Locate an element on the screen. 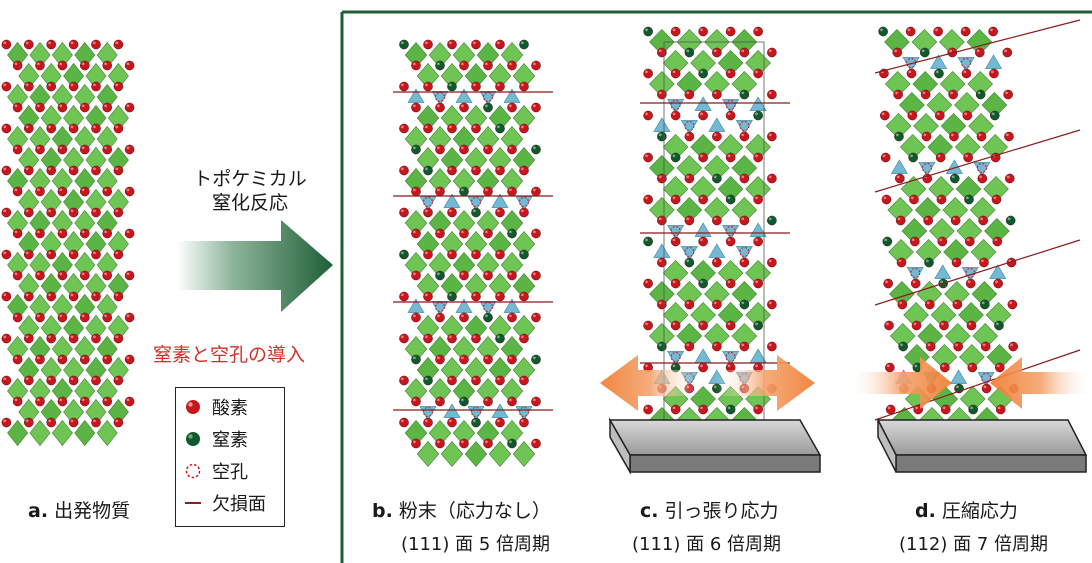  powder-structure is located at coordinates (473, 253).